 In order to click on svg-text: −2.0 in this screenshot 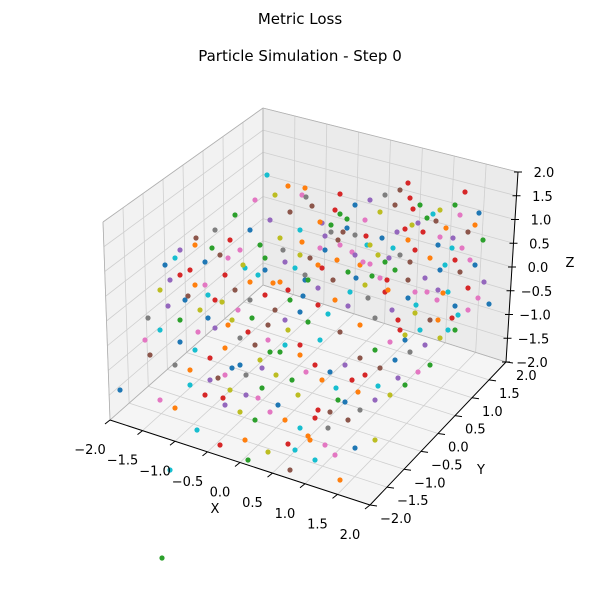, I will do `click(532, 363)`.